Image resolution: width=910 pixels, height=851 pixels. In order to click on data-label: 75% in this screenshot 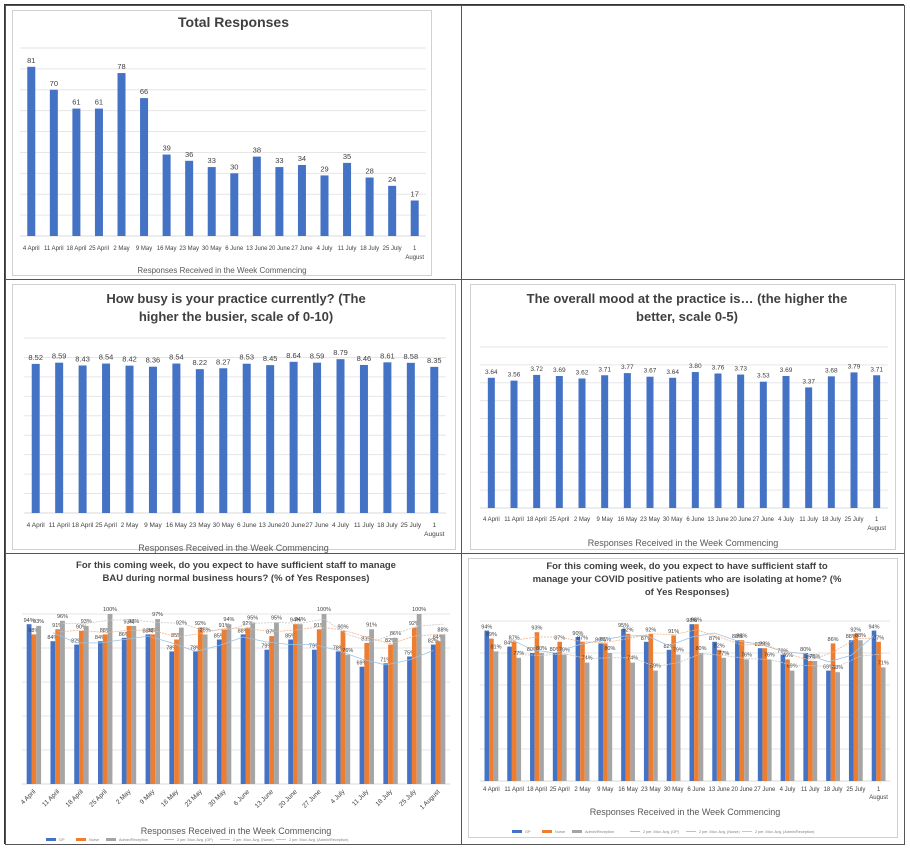, I will do `click(810, 658)`.